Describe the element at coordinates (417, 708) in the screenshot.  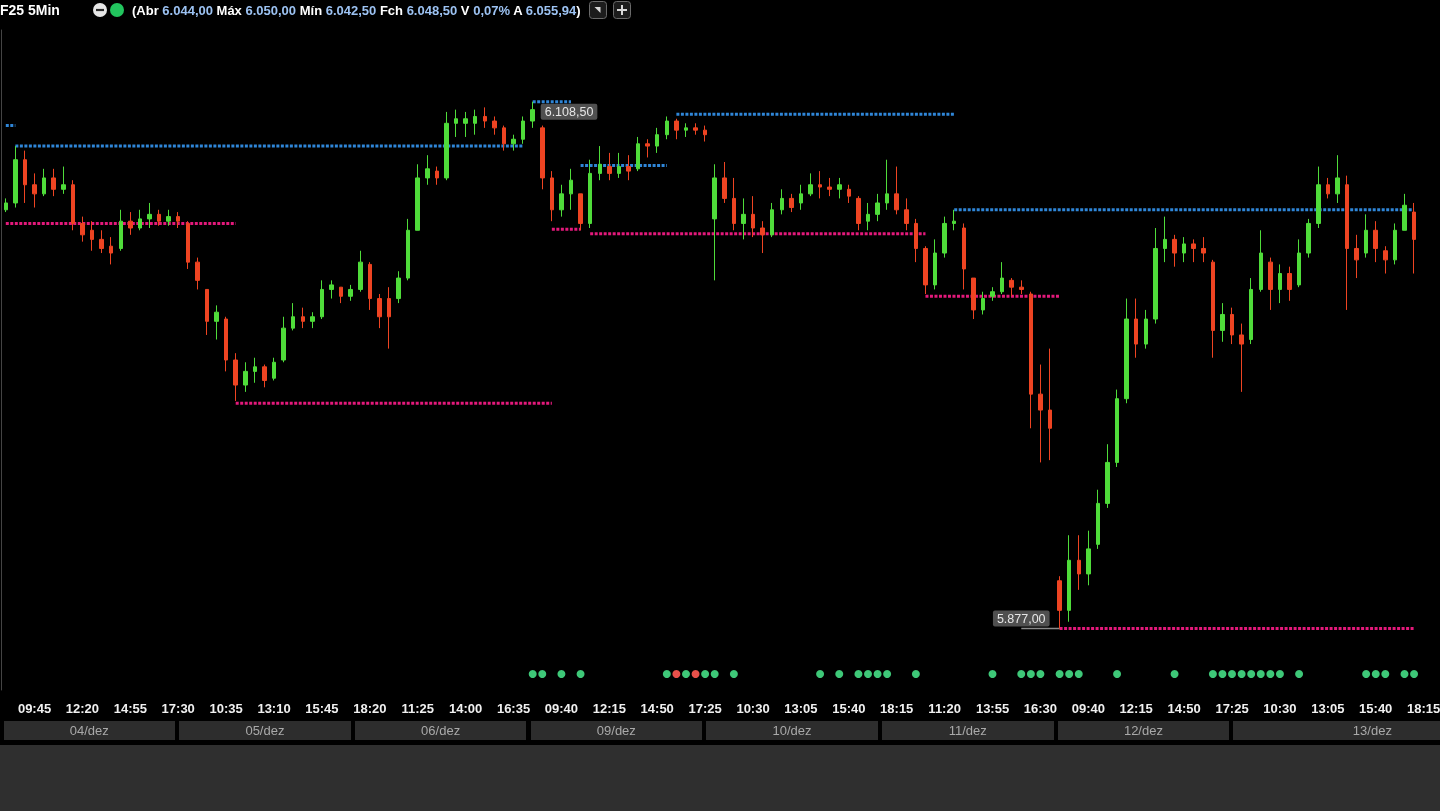
I see `x-tick-label: 11:25` at that location.